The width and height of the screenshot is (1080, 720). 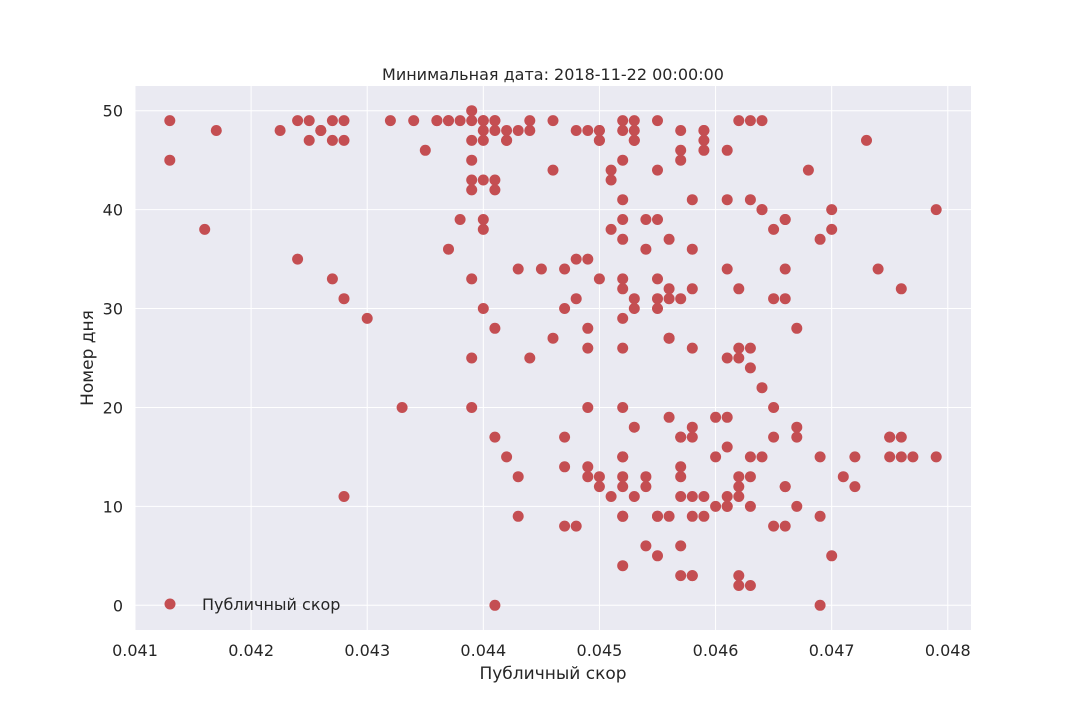 I want to click on x-tick-label: 0.045, so click(x=600, y=650).